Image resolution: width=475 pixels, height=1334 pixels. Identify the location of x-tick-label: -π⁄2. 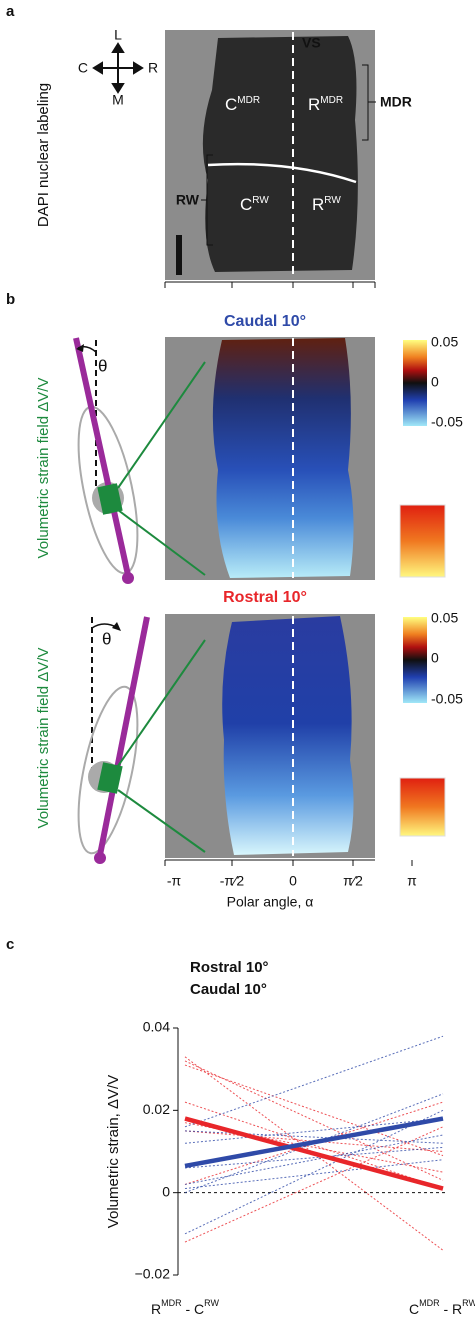
(232, 881).